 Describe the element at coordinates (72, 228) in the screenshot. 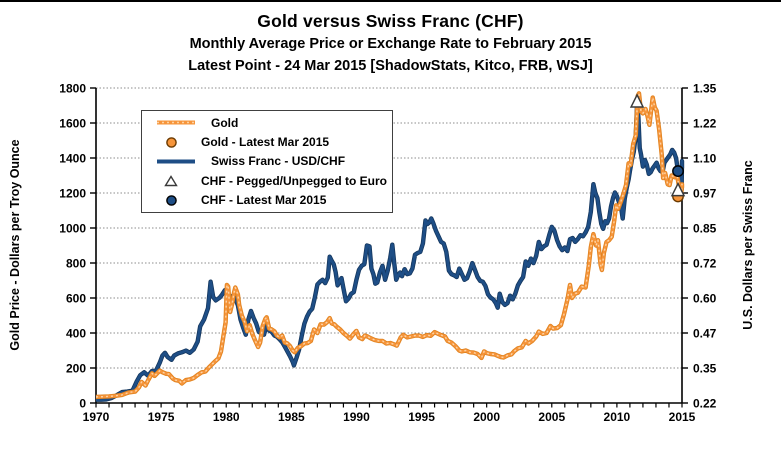

I see `left-axis-tick-label: 1000` at that location.